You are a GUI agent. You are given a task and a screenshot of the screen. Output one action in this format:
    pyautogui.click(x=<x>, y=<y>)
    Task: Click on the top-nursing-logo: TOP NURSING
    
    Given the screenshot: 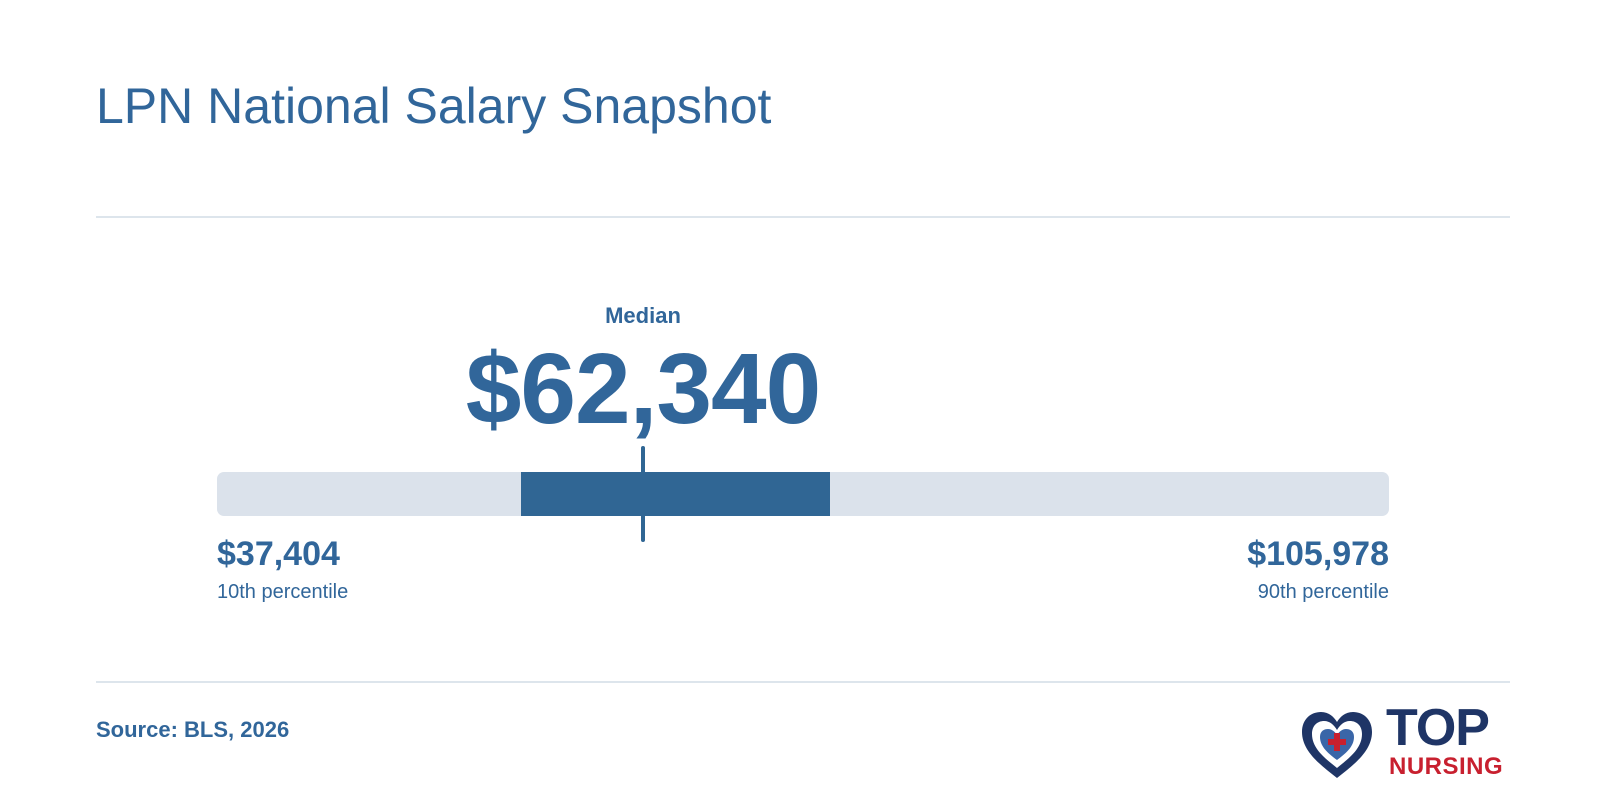 What is the action you would take?
    pyautogui.click(x=1404, y=740)
    